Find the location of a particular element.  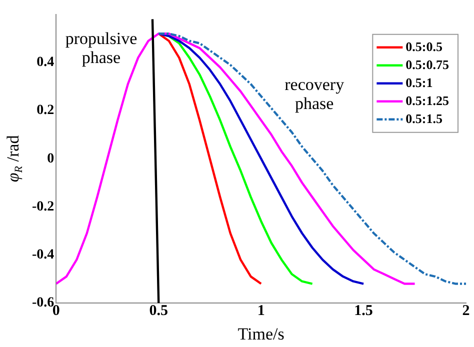

x-tick-label: 0.5 is located at coordinates (158, 310).